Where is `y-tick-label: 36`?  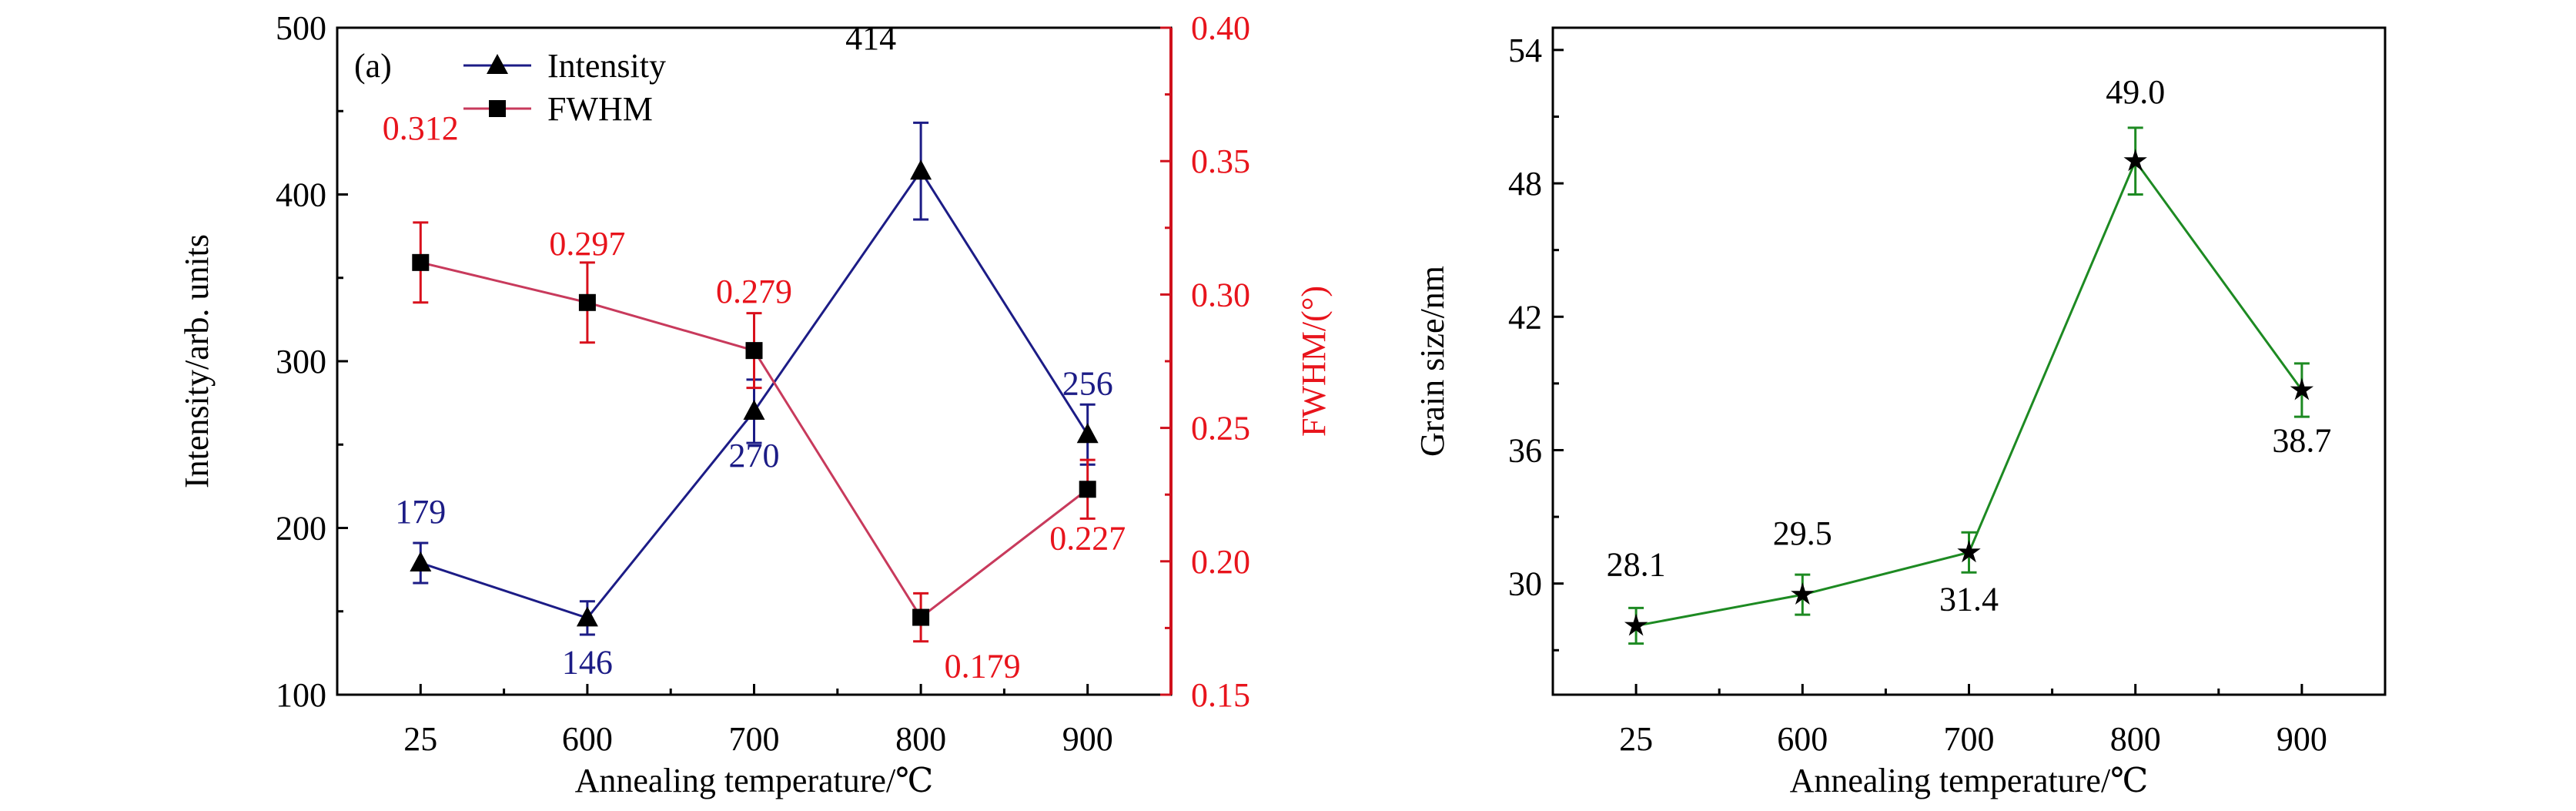
y-tick-label: 36 is located at coordinates (1525, 450).